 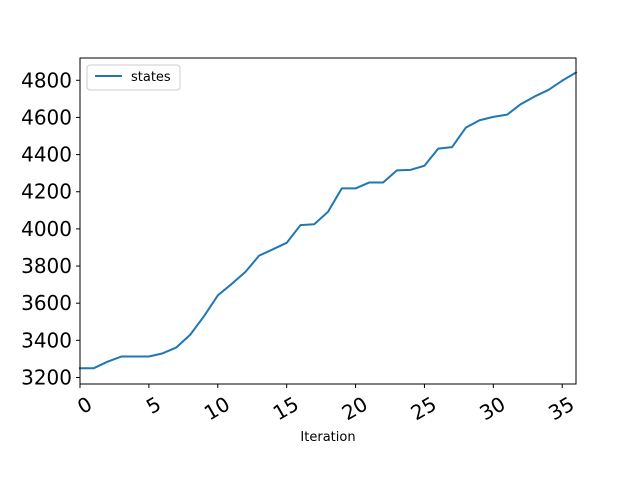 I want to click on legend-label: states, so click(x=151, y=77).